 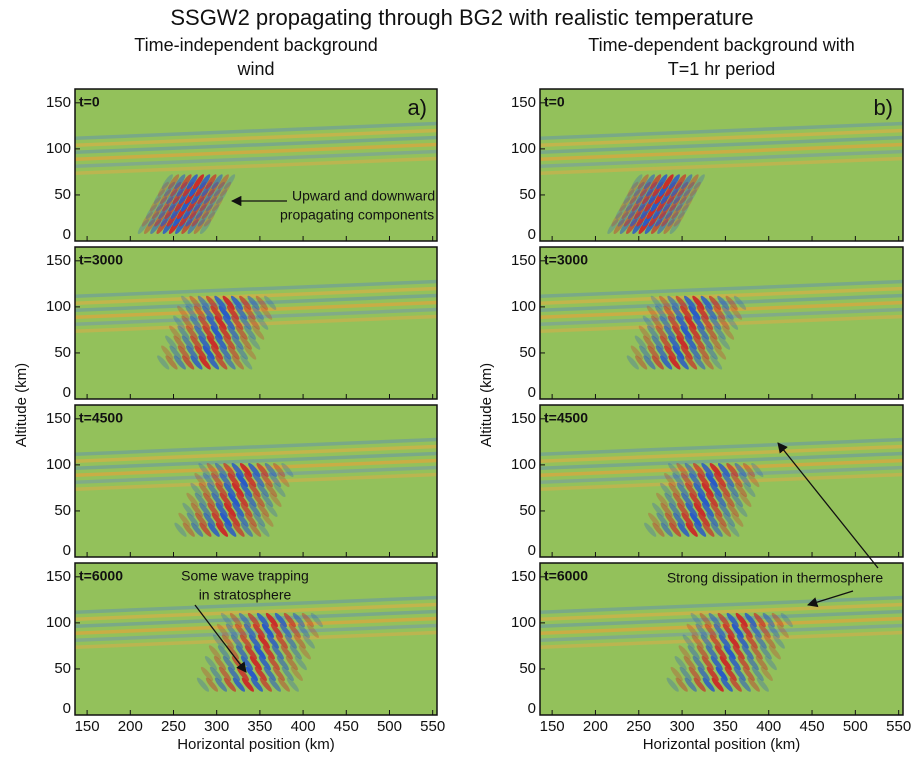 What do you see at coordinates (87, 726) in the screenshot?
I see `x-tick-label: 150` at bounding box center [87, 726].